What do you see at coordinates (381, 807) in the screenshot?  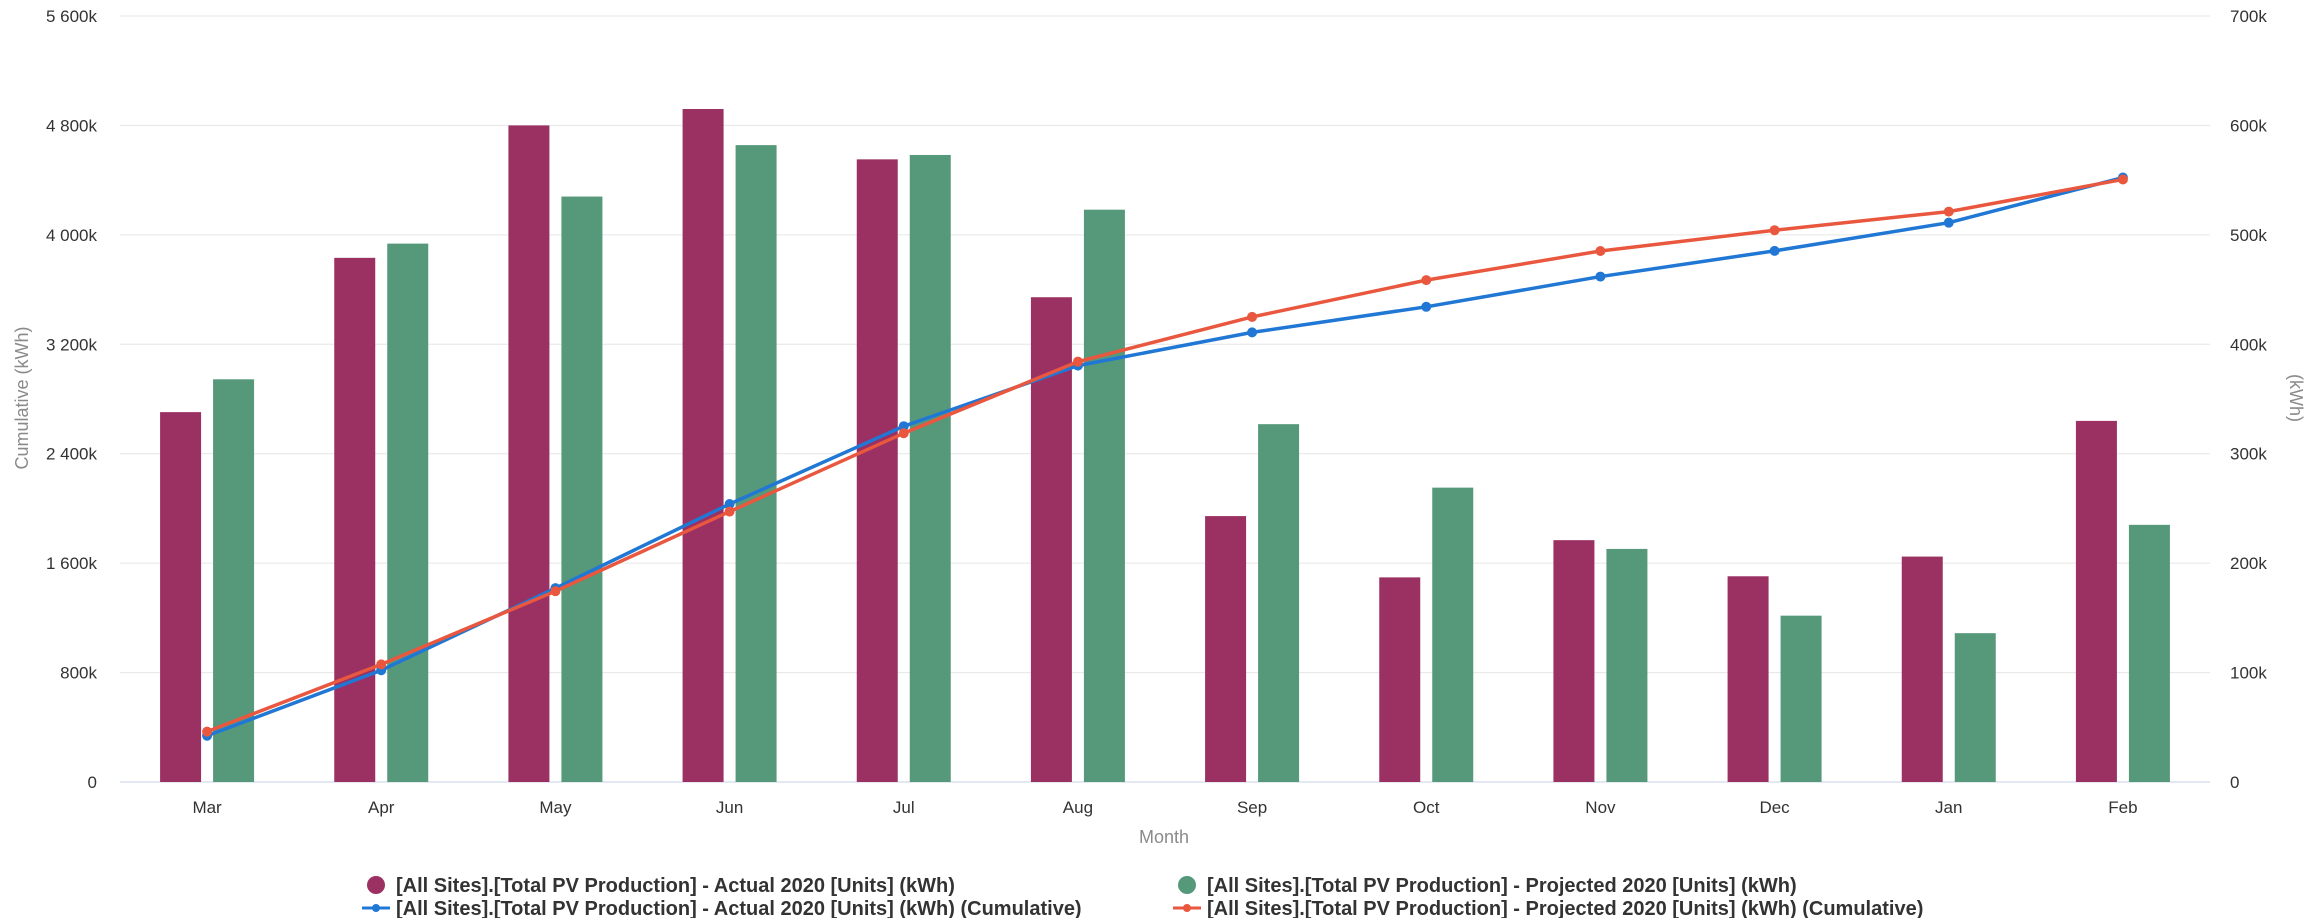 I see `x-tick-label: Apr` at bounding box center [381, 807].